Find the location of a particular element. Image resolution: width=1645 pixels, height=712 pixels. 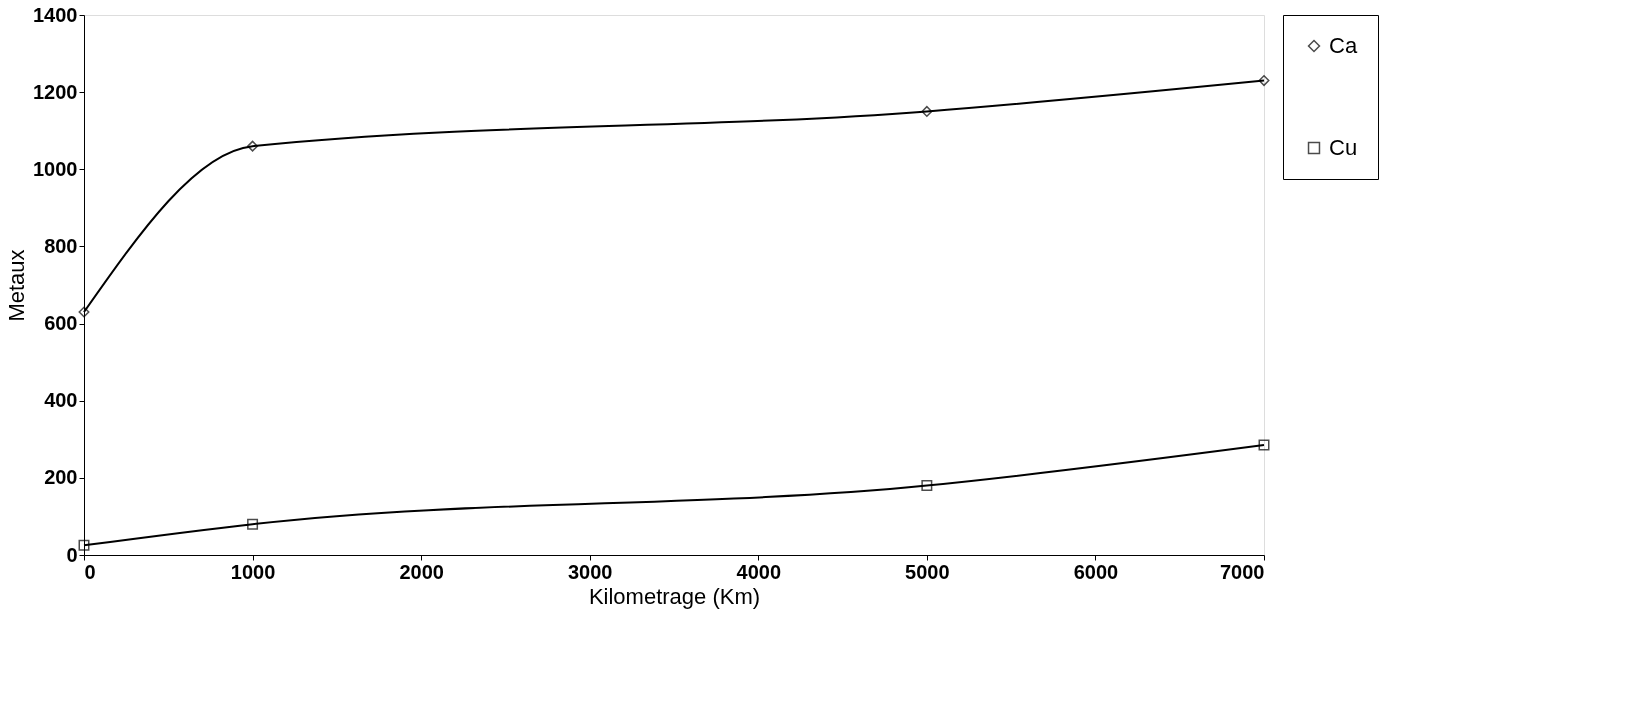

legend-label: Ca is located at coordinates (1343, 45).